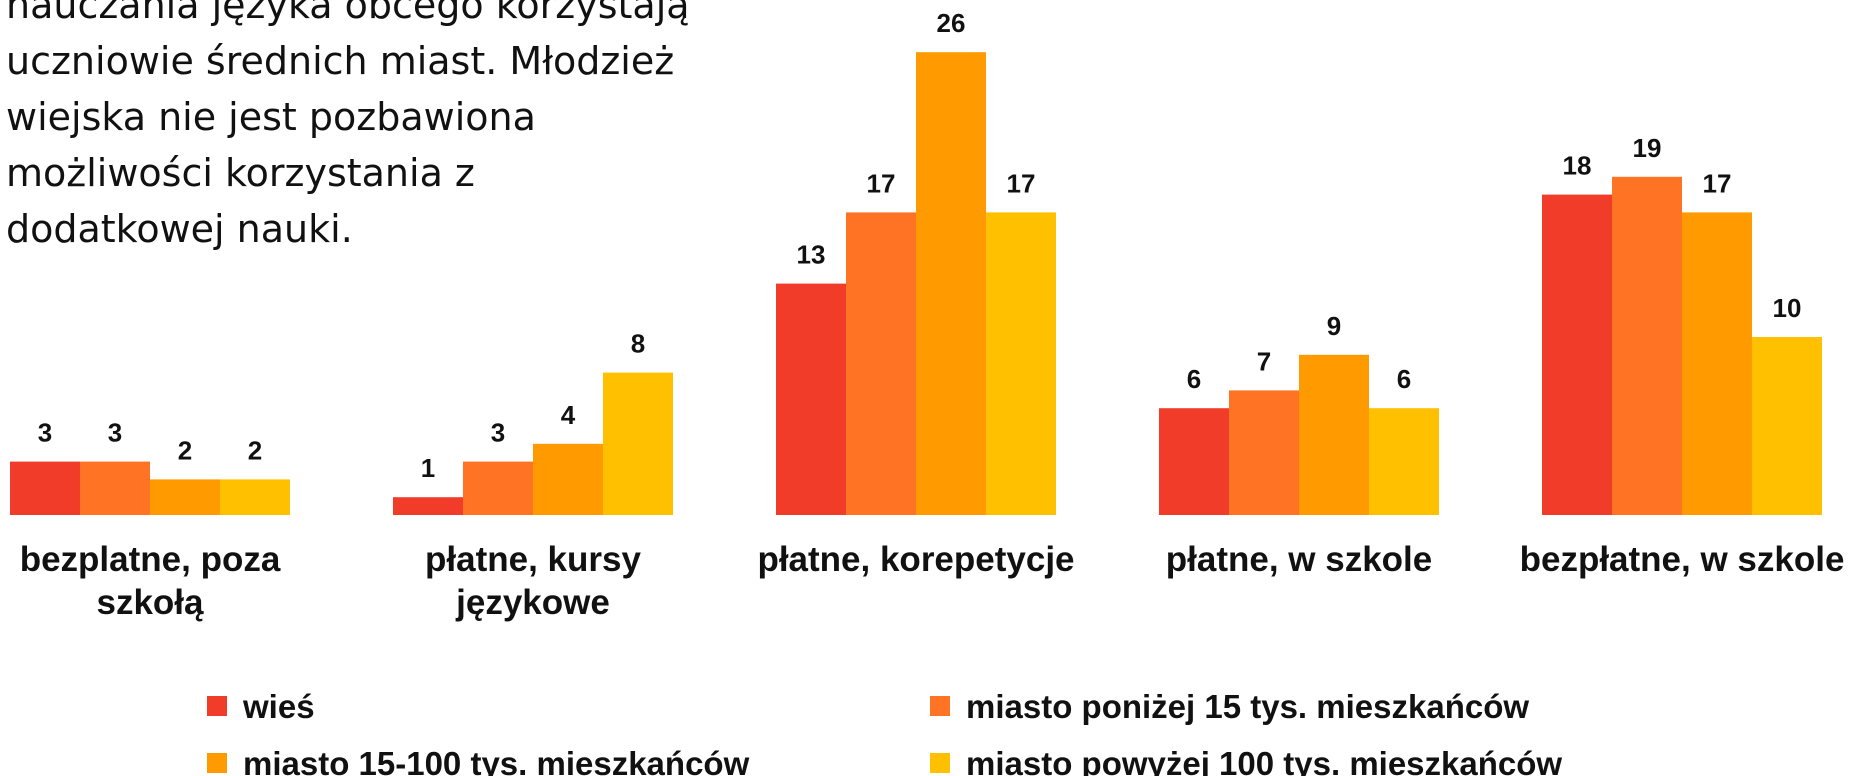 The image size is (1858, 776). I want to click on category-label: bezplatne, poza szkołą, so click(150, 581).